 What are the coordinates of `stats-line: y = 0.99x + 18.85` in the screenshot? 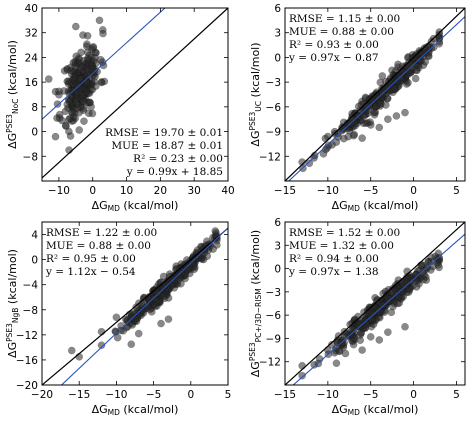 It's located at (174, 172).